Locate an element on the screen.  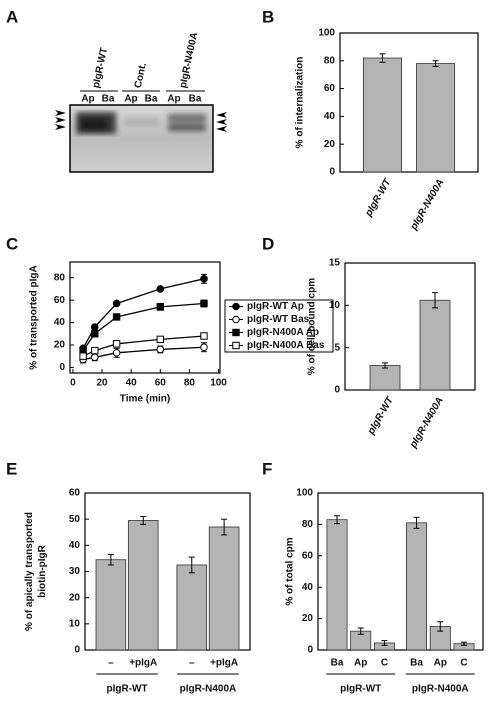
y-axis-label: % of total cpm is located at coordinates (290, 571).